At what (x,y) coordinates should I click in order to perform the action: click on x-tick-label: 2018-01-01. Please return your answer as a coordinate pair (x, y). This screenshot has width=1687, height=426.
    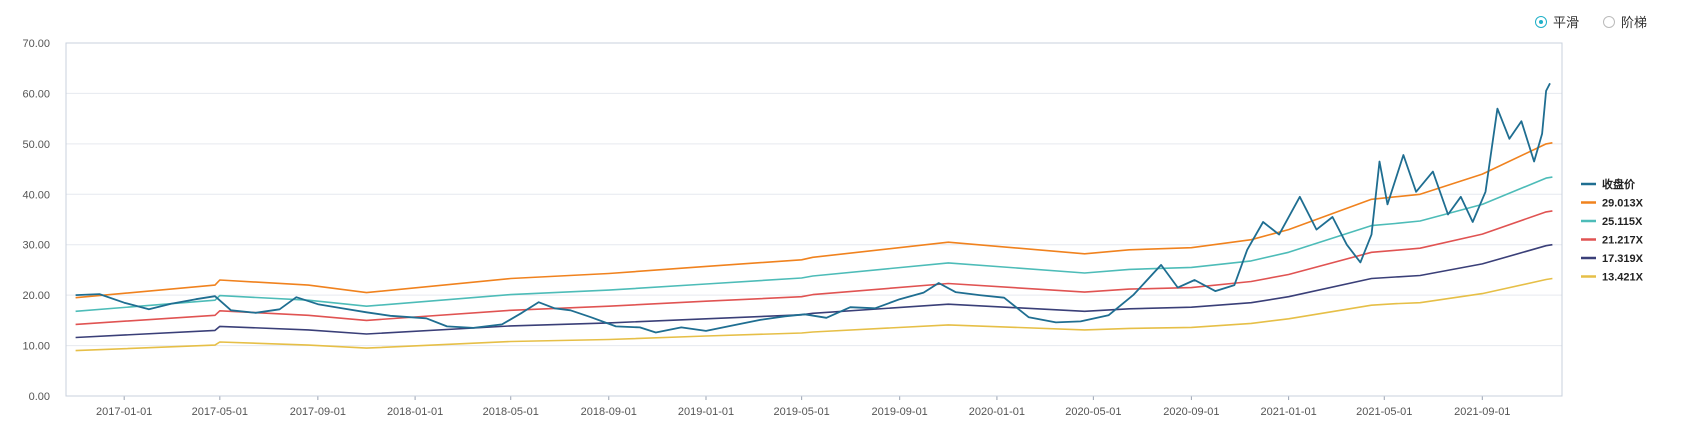
    Looking at the image, I should click on (415, 412).